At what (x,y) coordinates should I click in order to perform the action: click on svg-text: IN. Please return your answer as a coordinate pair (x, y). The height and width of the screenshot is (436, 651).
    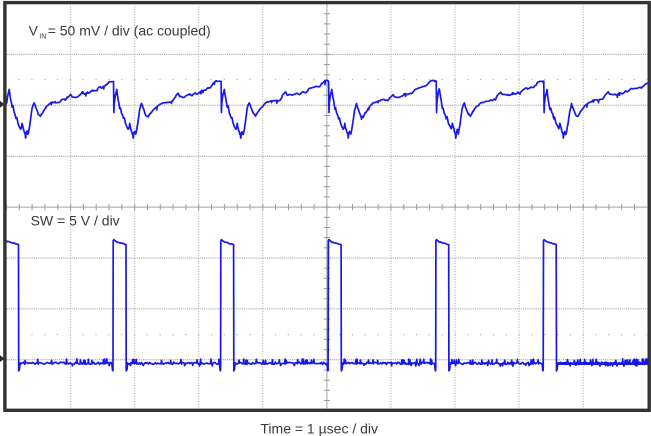
    Looking at the image, I should click on (42, 37).